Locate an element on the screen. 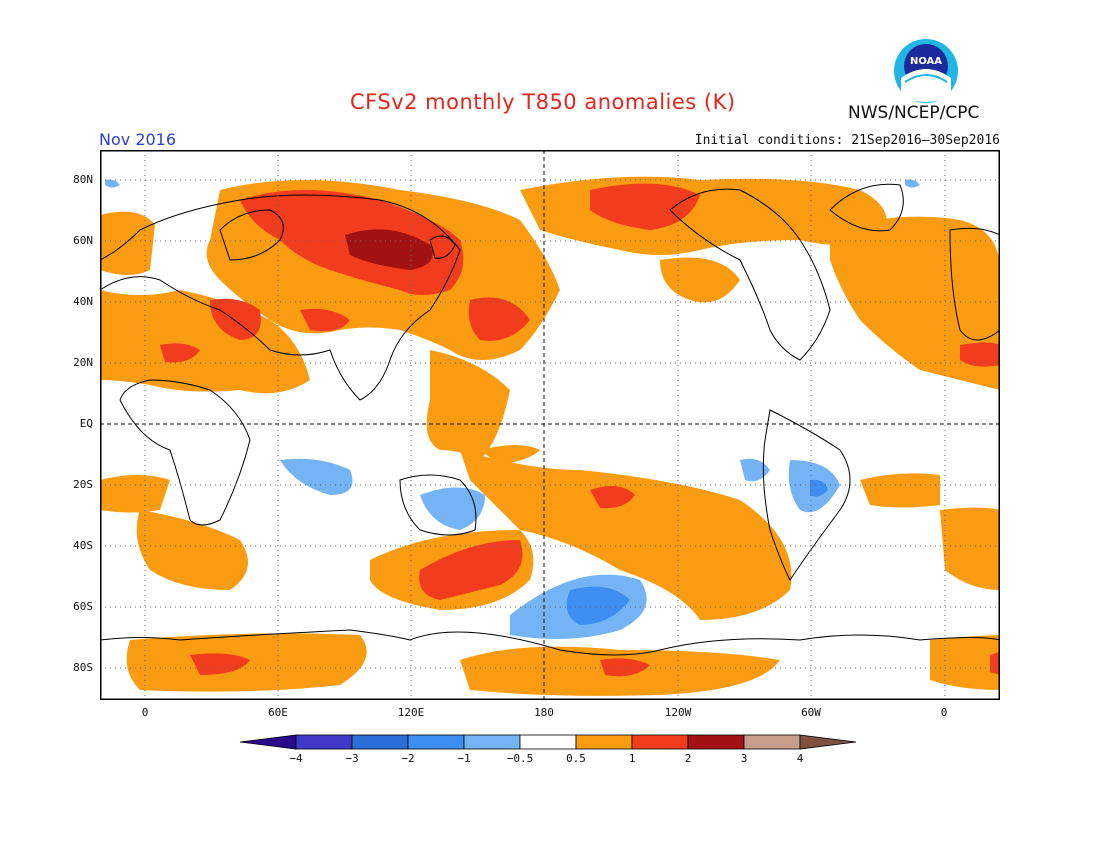 The height and width of the screenshot is (850, 1100). lat-label-20n: 20N is located at coordinates (83, 362).